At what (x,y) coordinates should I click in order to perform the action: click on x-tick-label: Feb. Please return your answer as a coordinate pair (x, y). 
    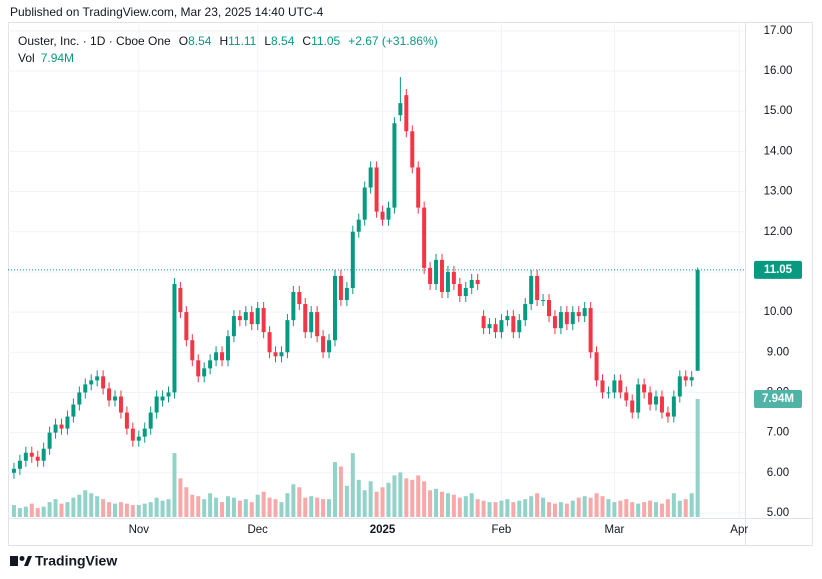
    Looking at the image, I should click on (502, 530).